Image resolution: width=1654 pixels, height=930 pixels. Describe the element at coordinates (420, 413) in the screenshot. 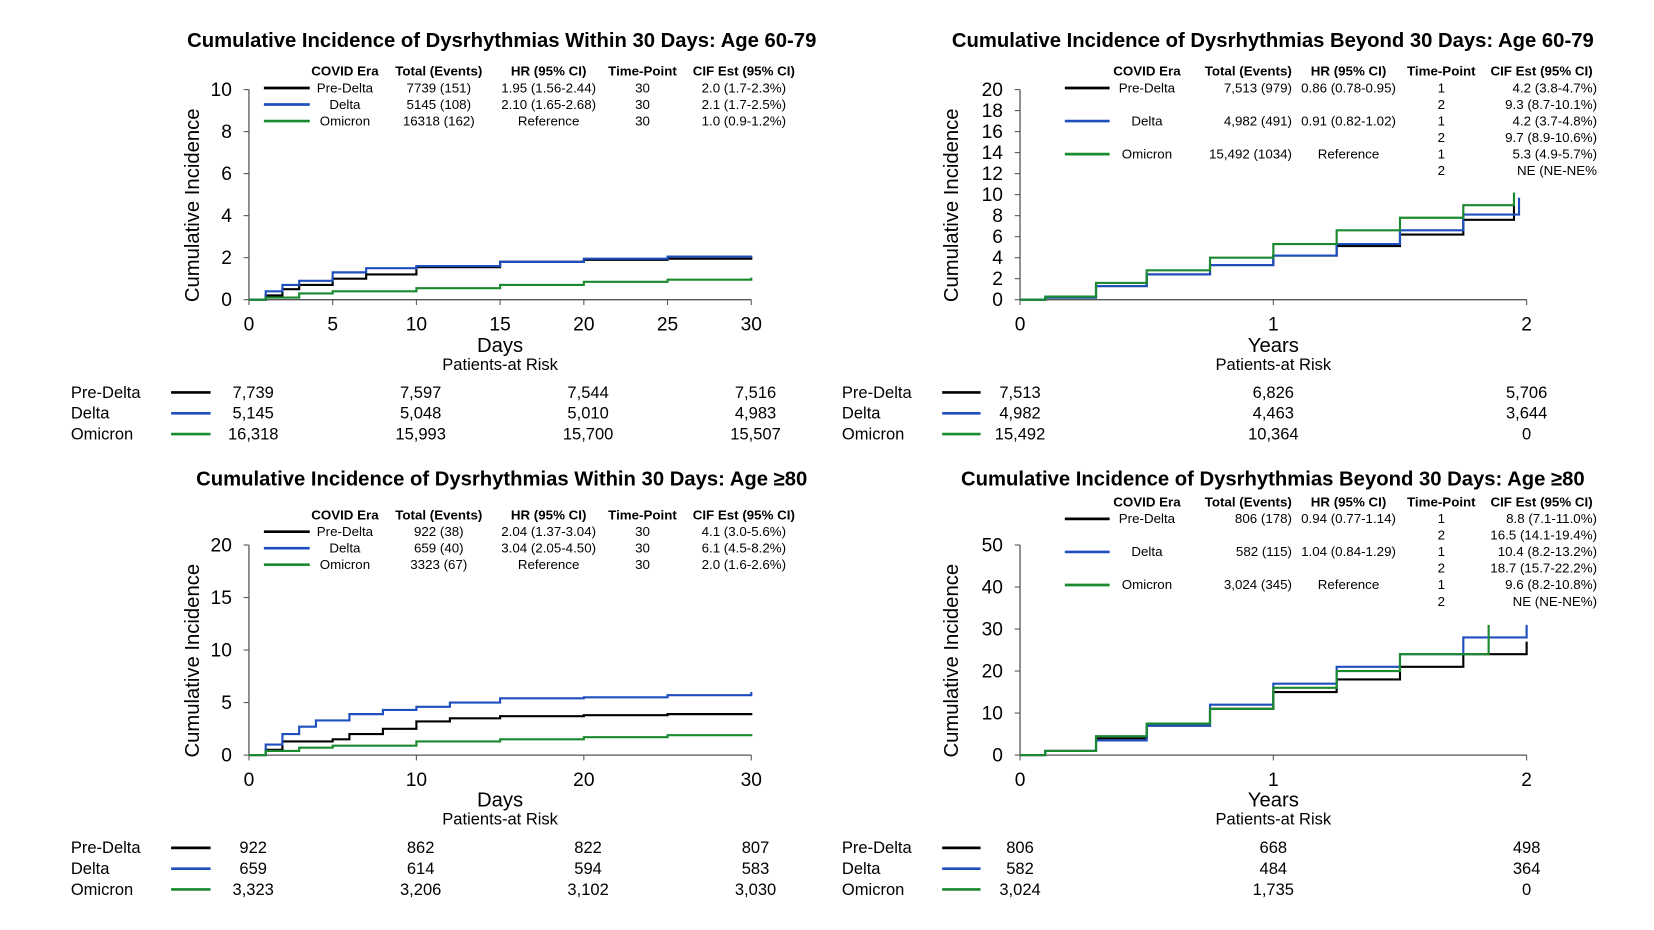

I see `risk-value: 5,048` at that location.